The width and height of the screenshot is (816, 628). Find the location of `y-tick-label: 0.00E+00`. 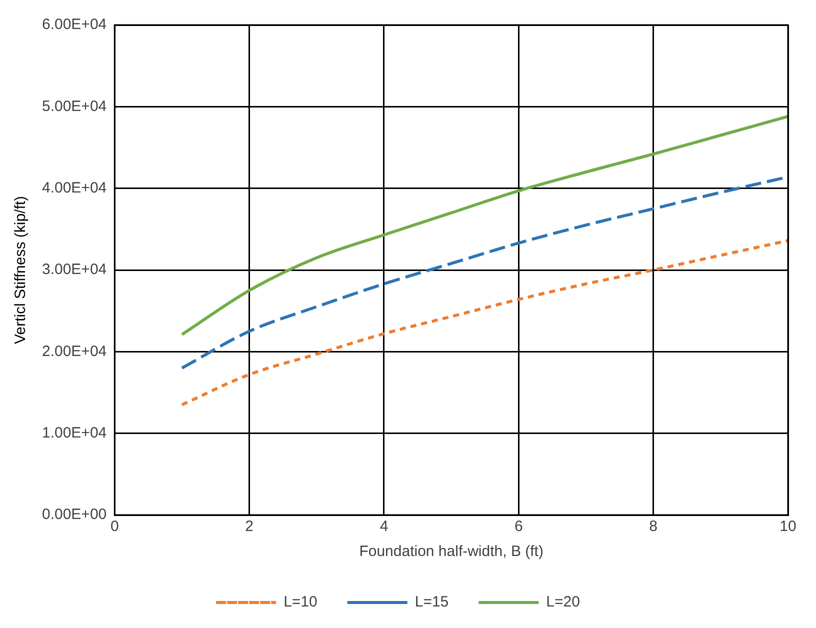

y-tick-label: 0.00E+00 is located at coordinates (74, 515).